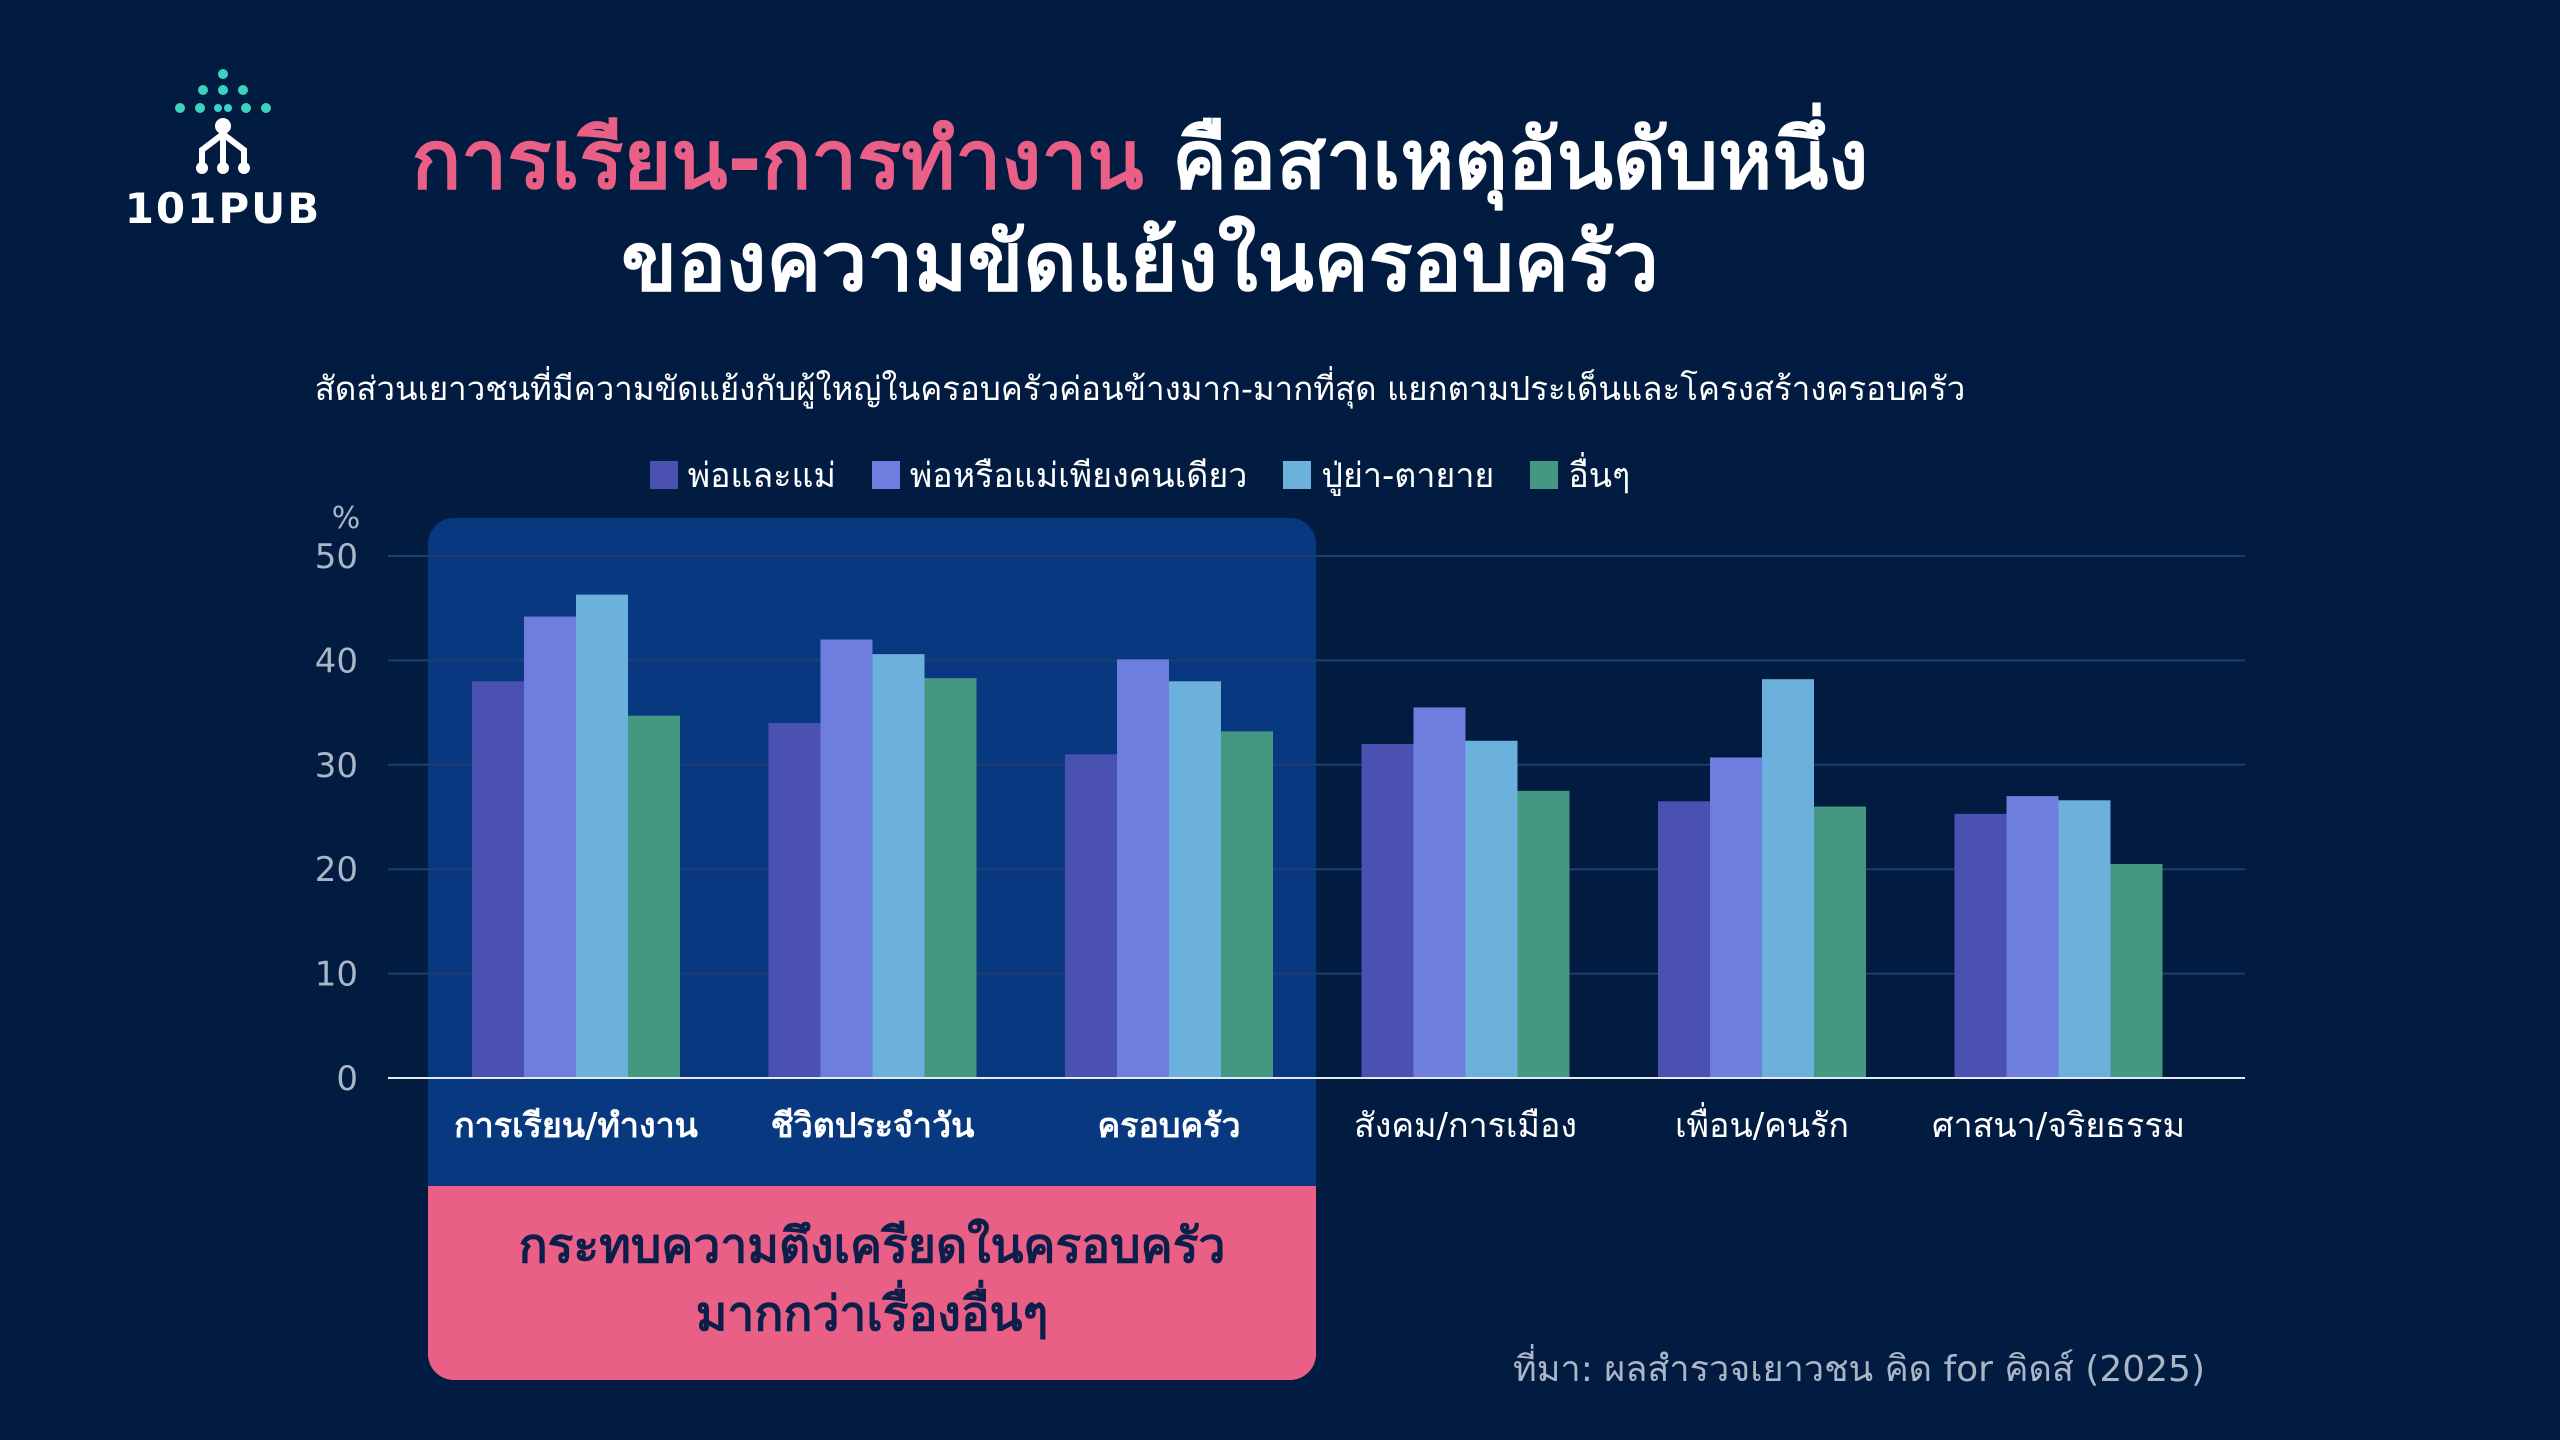  What do you see at coordinates (1465, 1126) in the screenshot?
I see `x-tick-label: สังคม/การเมือง` at bounding box center [1465, 1126].